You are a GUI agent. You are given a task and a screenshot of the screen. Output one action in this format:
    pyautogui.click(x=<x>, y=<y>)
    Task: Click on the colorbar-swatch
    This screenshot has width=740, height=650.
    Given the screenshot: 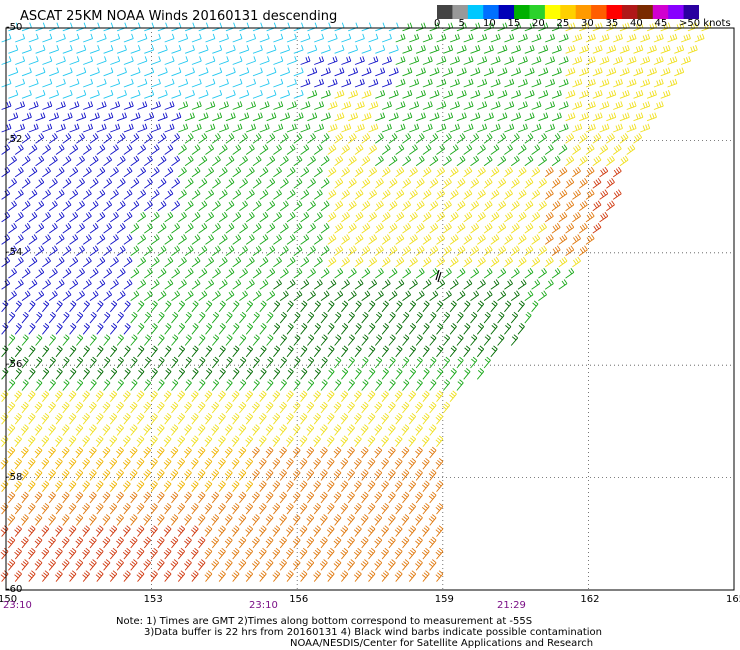 What is the action you would take?
    pyautogui.click(x=691, y=12)
    